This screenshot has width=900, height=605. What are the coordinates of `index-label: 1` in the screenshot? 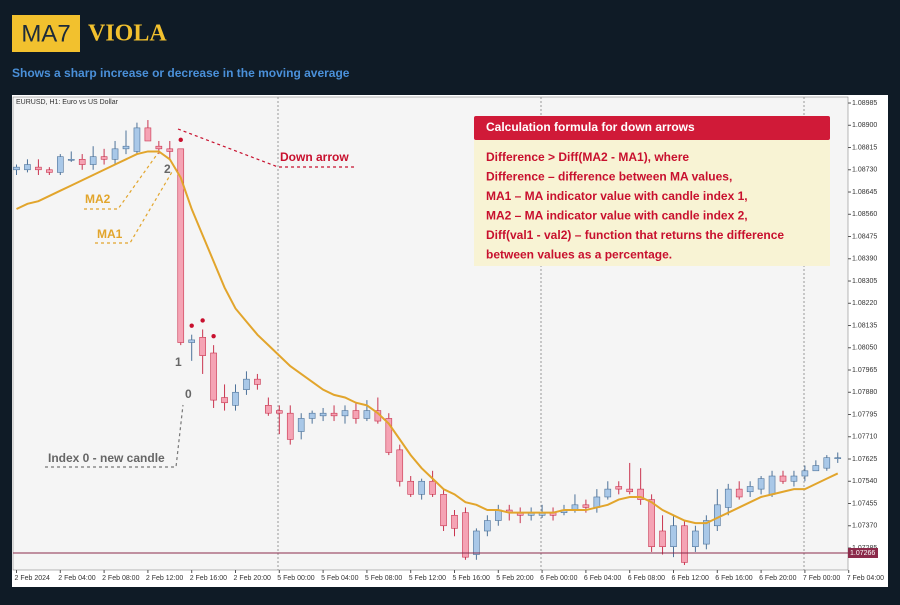 It's located at (178, 362).